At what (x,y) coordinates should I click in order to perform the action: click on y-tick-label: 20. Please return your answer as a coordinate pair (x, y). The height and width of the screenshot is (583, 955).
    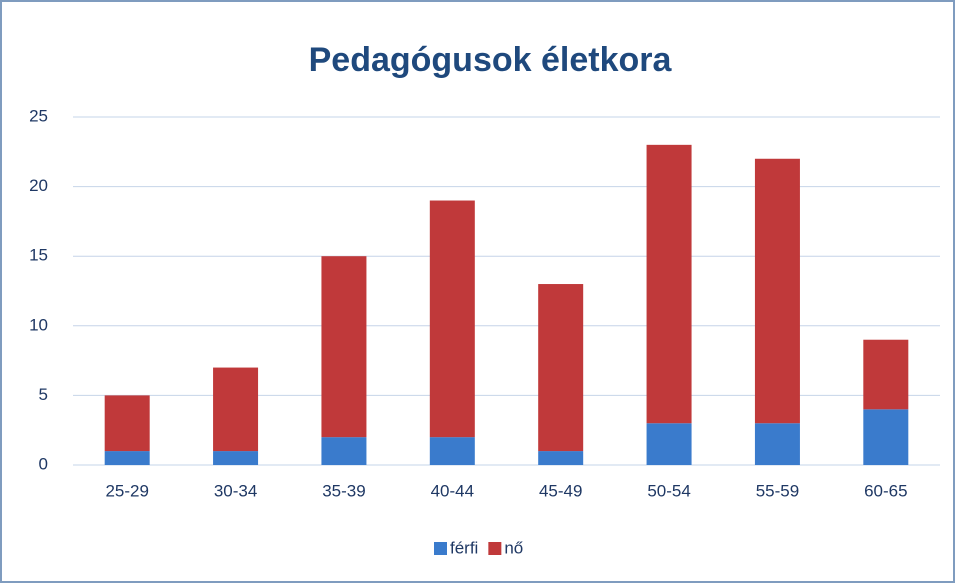
    Looking at the image, I should click on (38, 185).